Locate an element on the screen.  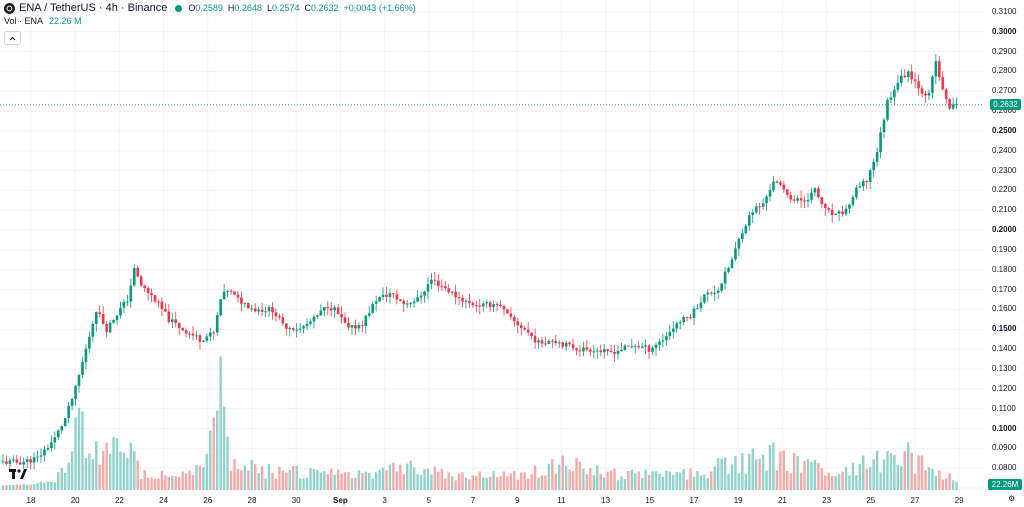
high-value: 0.2648 is located at coordinates (248, 8).